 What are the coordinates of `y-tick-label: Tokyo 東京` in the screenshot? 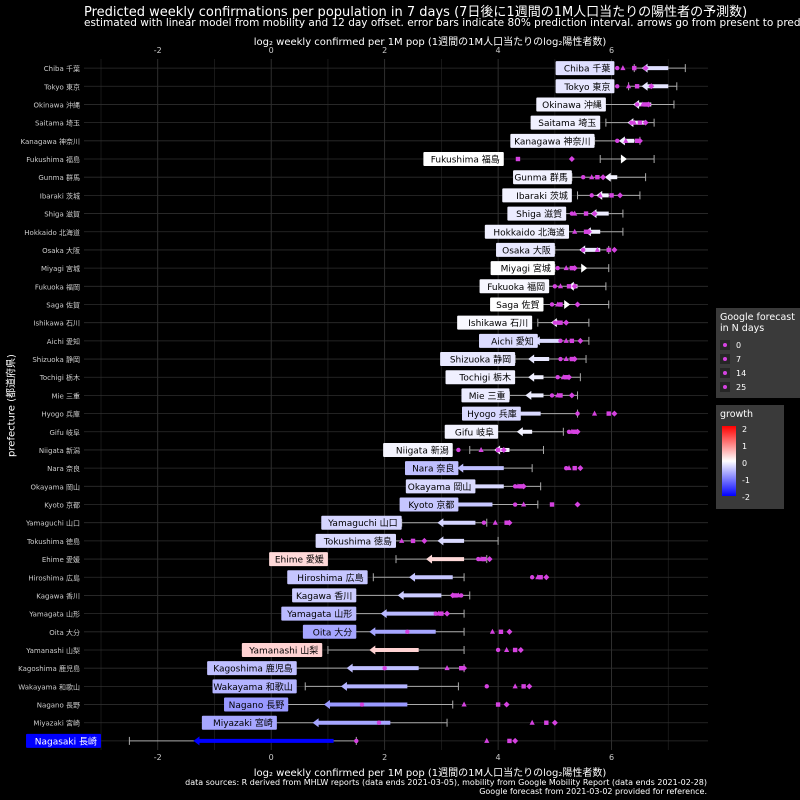 It's located at (61, 86).